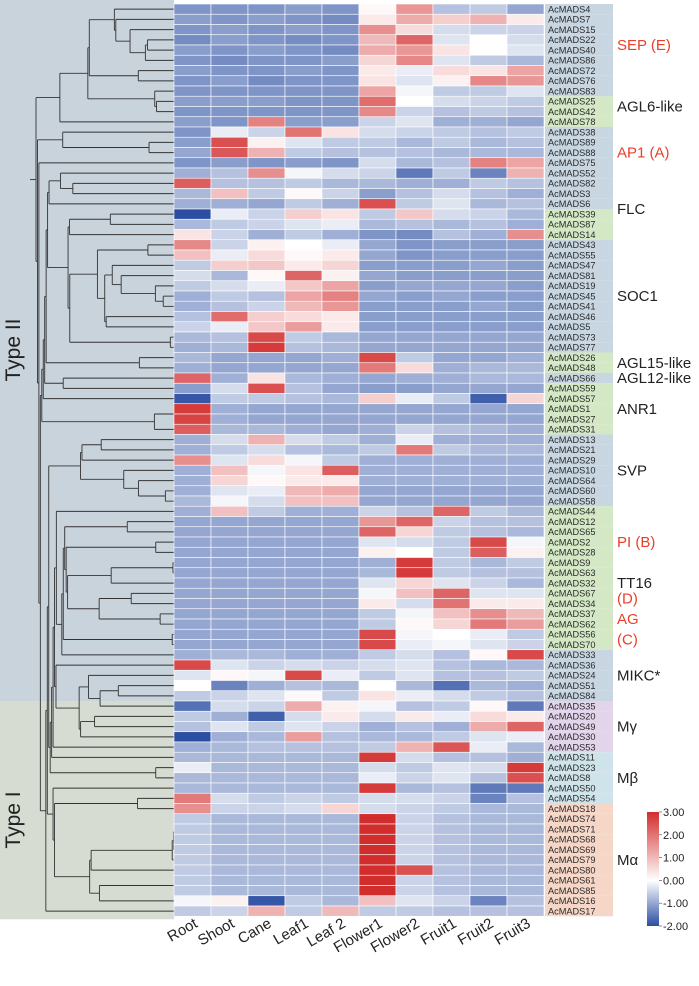 Image resolution: width=699 pixels, height=986 pixels. I want to click on gene-label: AcMADS12, so click(572, 522).